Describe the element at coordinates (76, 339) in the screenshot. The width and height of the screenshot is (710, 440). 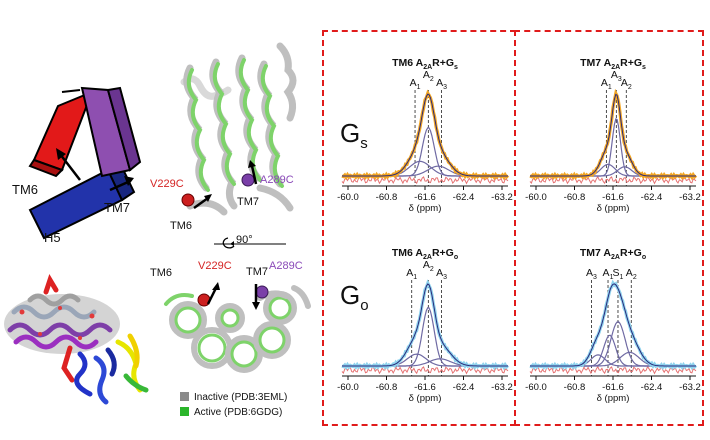
I see `complex-structure-image` at that location.